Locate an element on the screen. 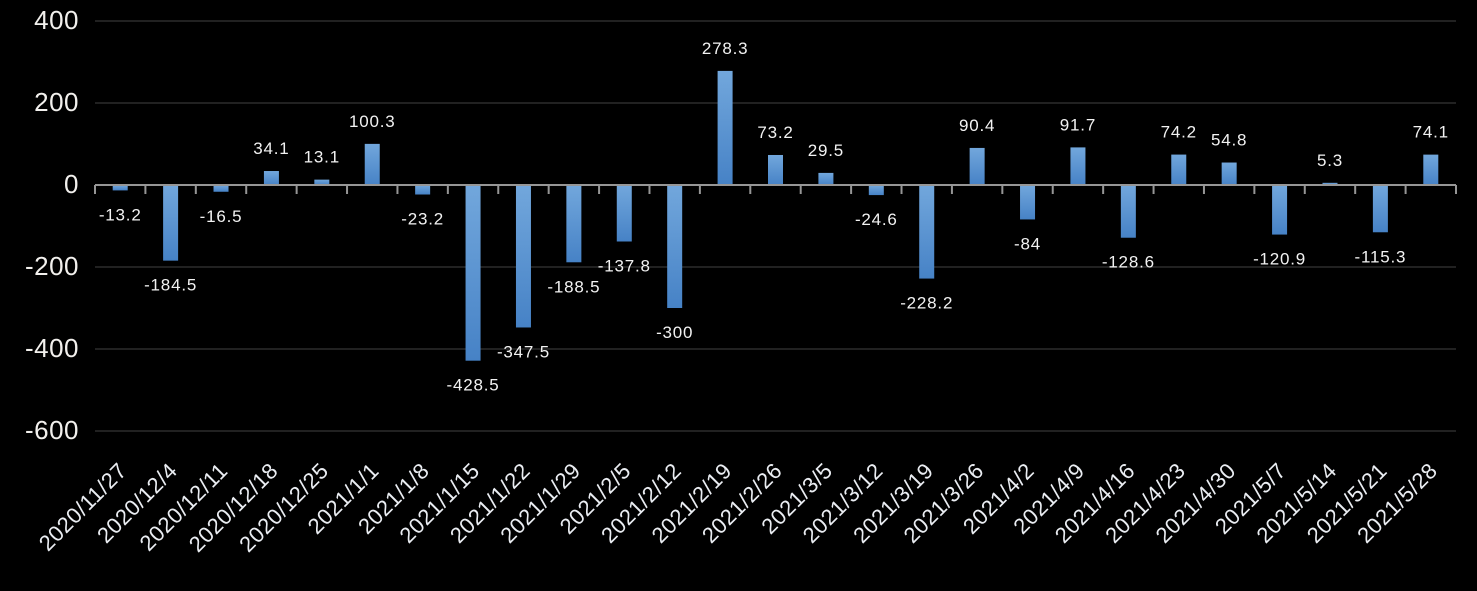 This screenshot has height=591, width=1477. bar-value-label: 54.8 is located at coordinates (1229, 140).